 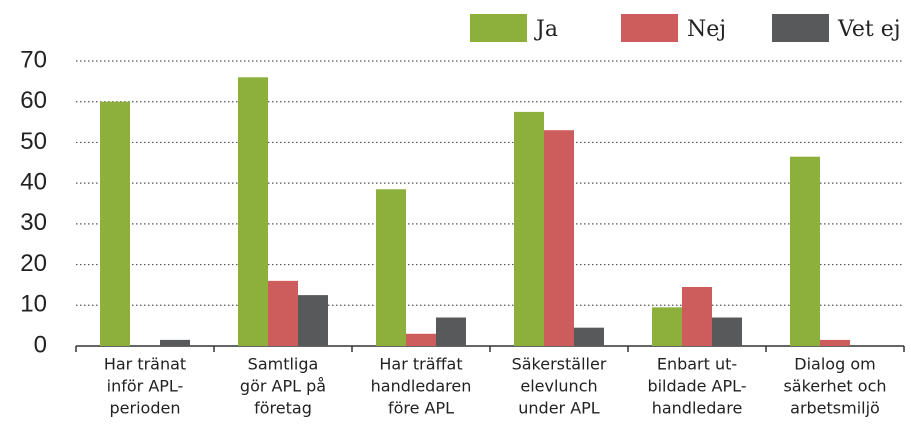 What do you see at coordinates (834, 364) in the screenshot?
I see `x-tick-label: Dialog om` at bounding box center [834, 364].